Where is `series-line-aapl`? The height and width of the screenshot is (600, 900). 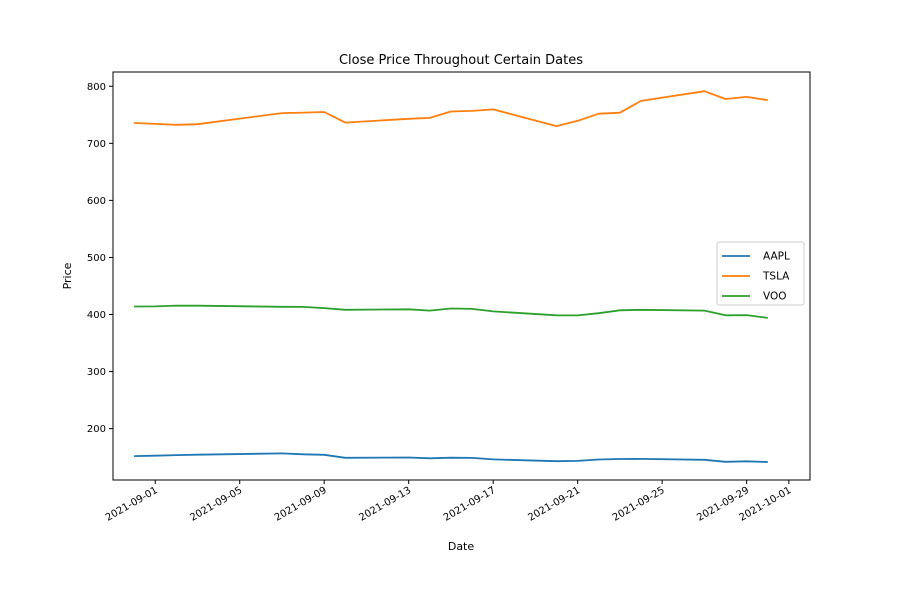
series-line-aapl is located at coordinates (451, 457).